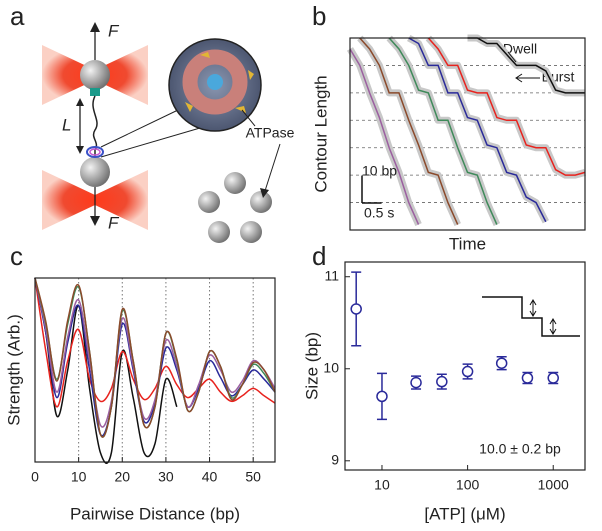  Describe the element at coordinates (155, 513) in the screenshot. I see `x-axis-label: Pairwise Distance (bp)` at that location.